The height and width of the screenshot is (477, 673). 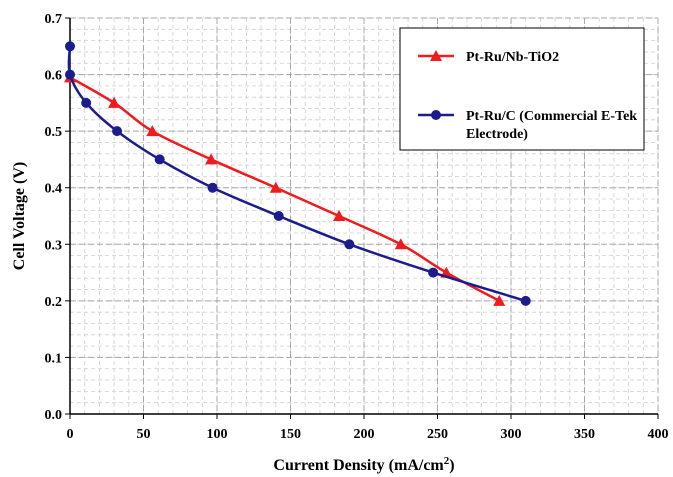 What do you see at coordinates (658, 434) in the screenshot?
I see `x-tick-label: 400` at bounding box center [658, 434].